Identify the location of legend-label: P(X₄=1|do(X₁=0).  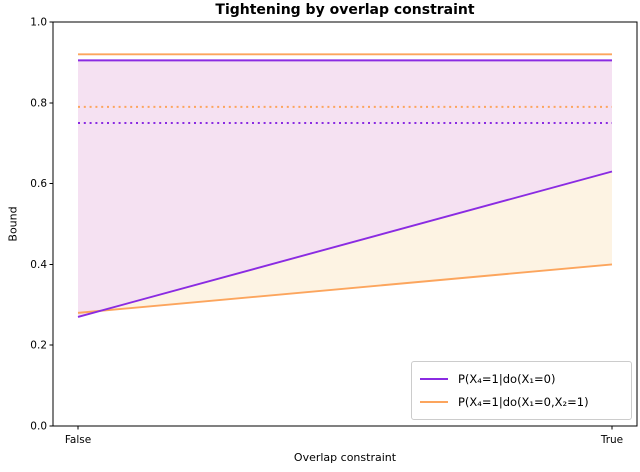
(507, 379).